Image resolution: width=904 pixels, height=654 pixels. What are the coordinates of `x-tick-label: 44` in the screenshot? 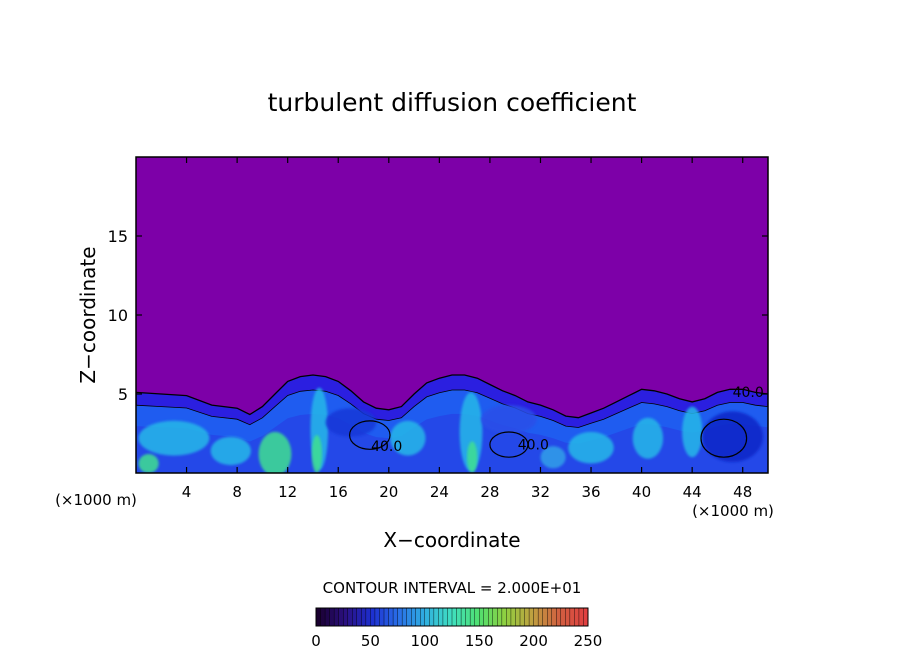 It's located at (692, 492).